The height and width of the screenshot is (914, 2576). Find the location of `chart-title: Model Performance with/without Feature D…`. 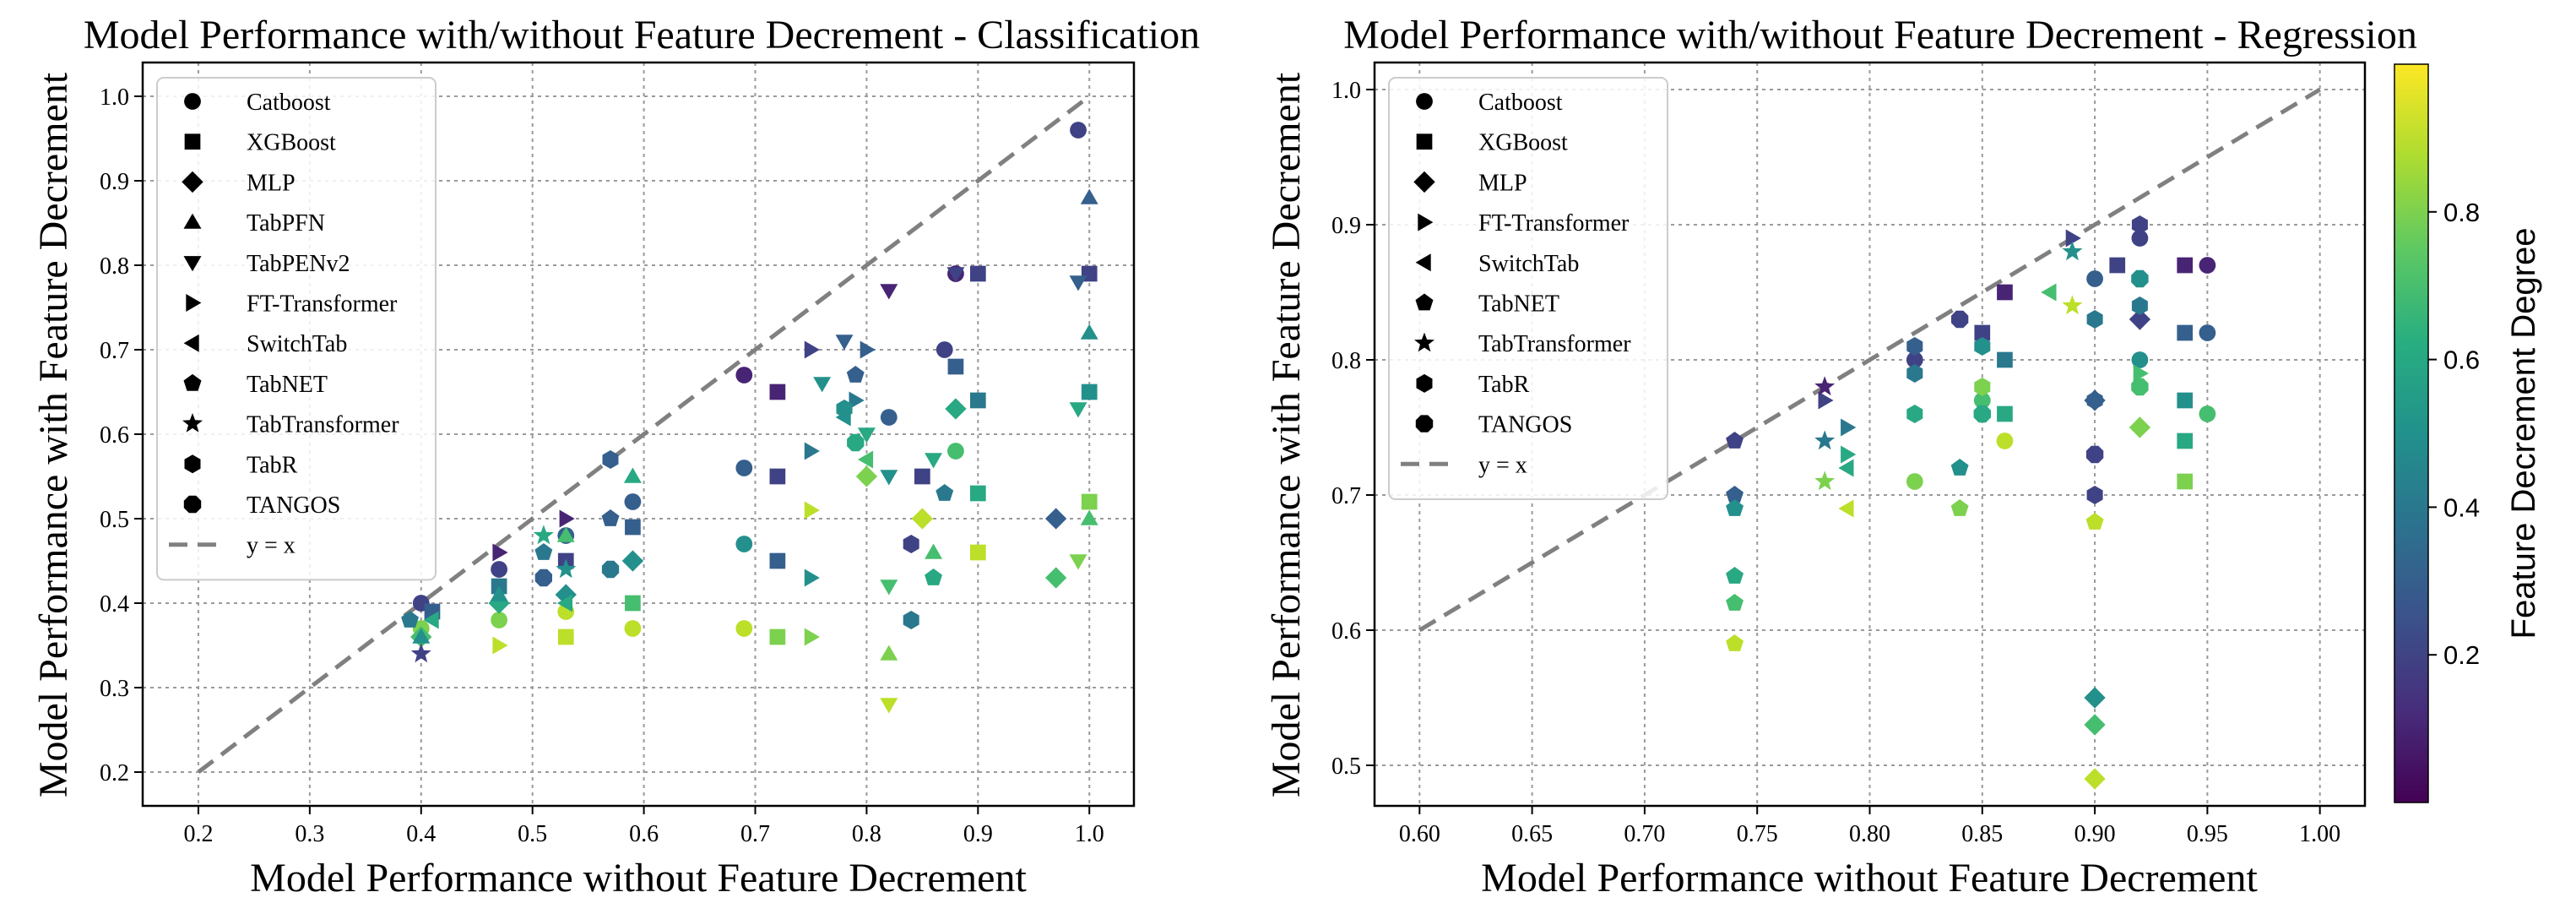

chart-title: Model Performance with/without Feature D… is located at coordinates (1880, 35).